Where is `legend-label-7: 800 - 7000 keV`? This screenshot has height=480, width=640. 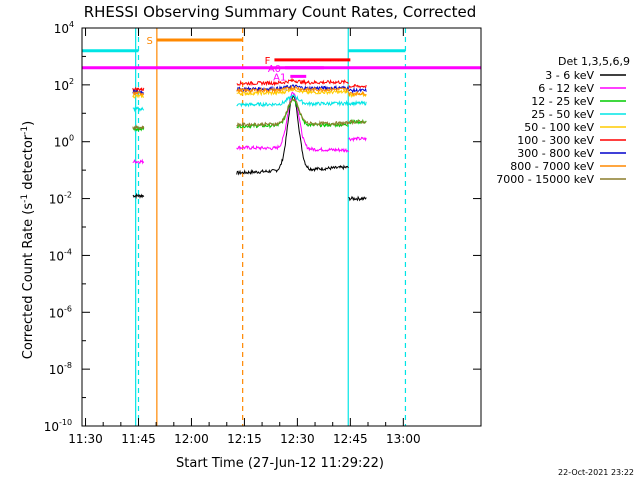 legend-label-7: 800 - 7000 keV is located at coordinates (552, 166).